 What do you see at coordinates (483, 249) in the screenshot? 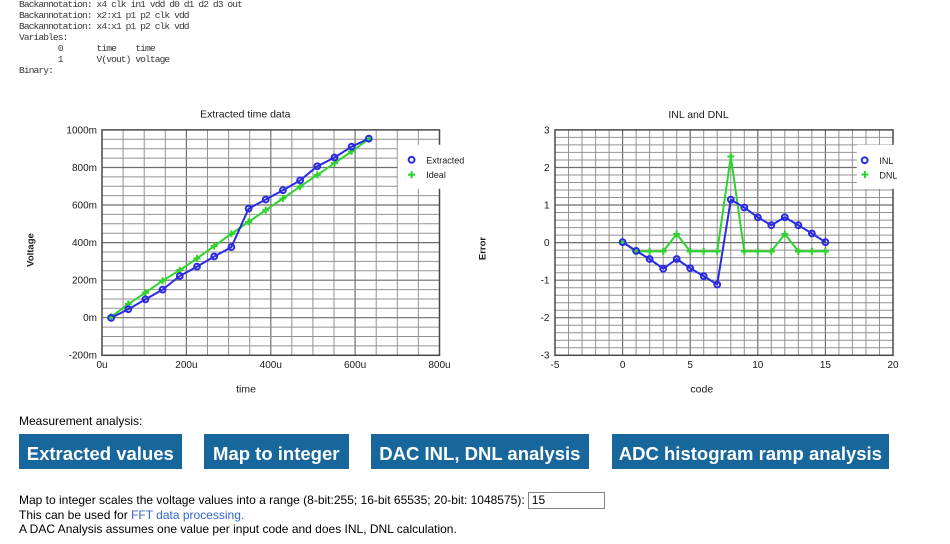
I see `svg-text: Error` at bounding box center [483, 249].